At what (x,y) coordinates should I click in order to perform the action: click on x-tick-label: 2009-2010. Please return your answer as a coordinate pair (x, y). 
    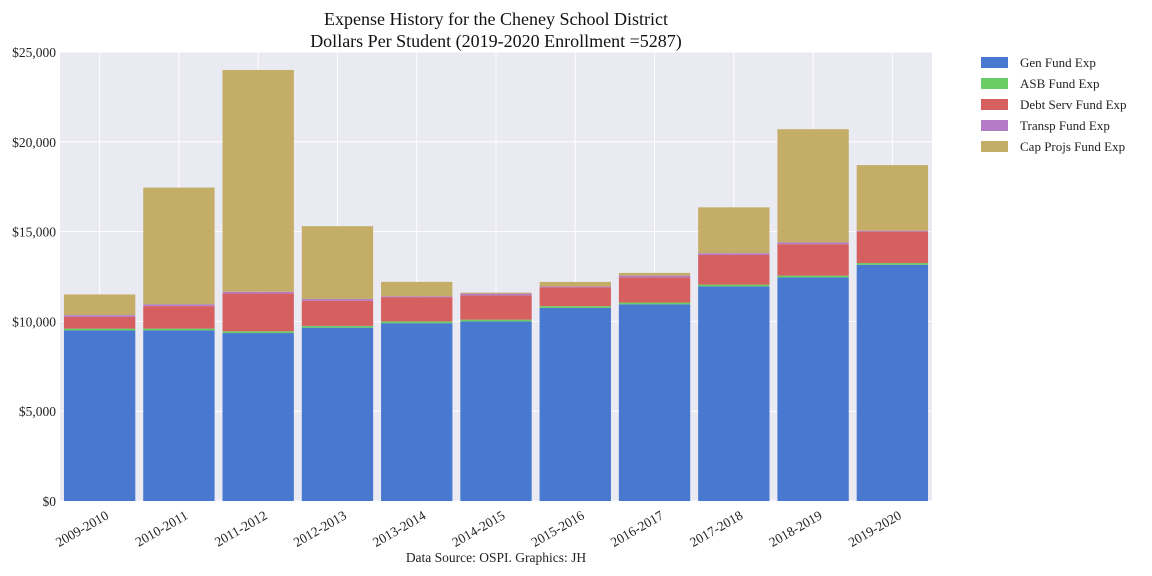
    Looking at the image, I should click on (82, 528).